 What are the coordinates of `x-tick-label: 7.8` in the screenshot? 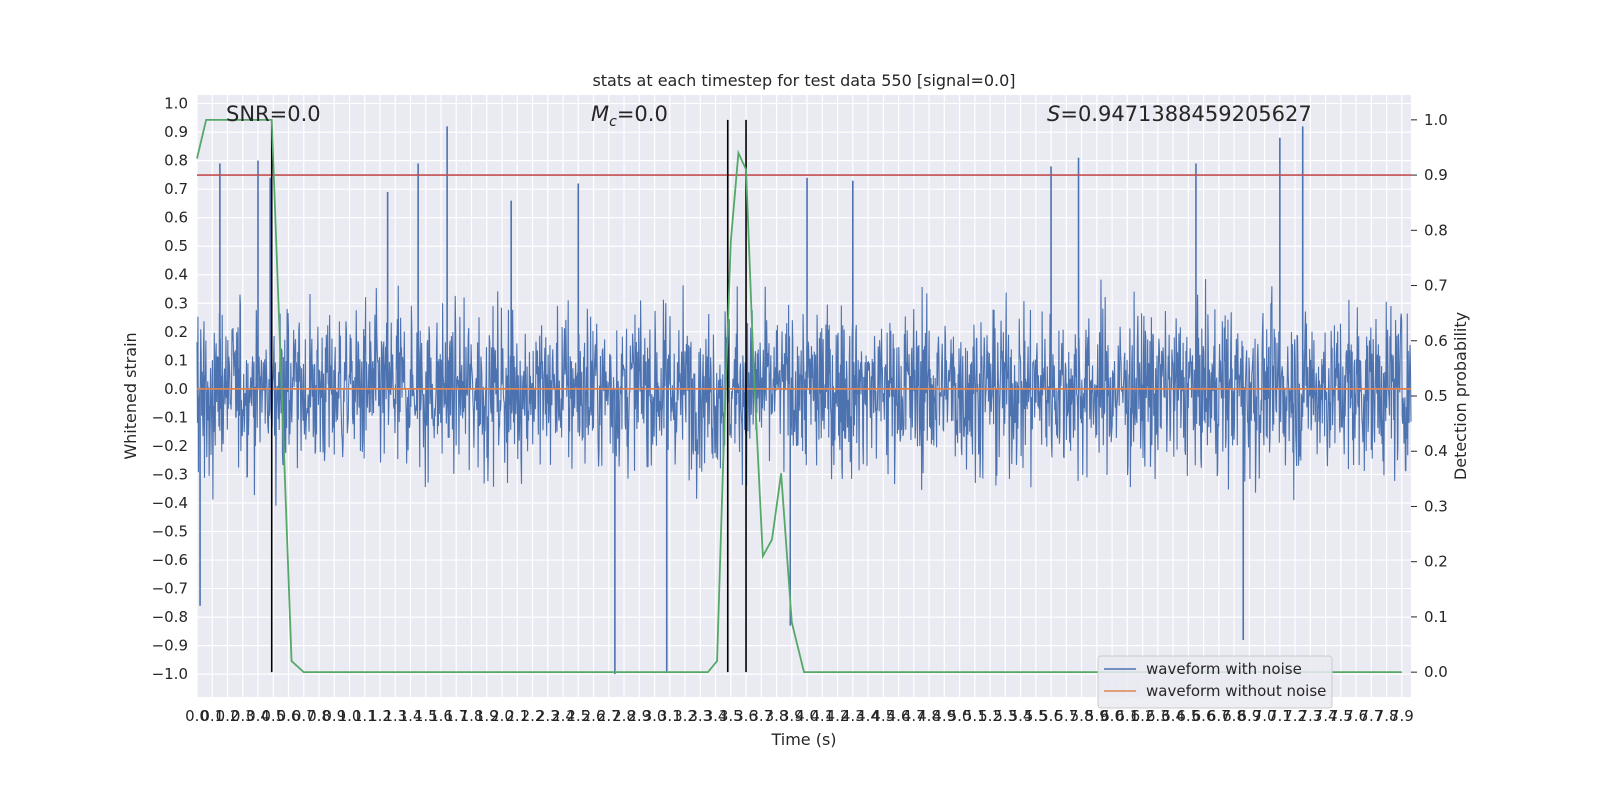 It's located at (1387, 716).